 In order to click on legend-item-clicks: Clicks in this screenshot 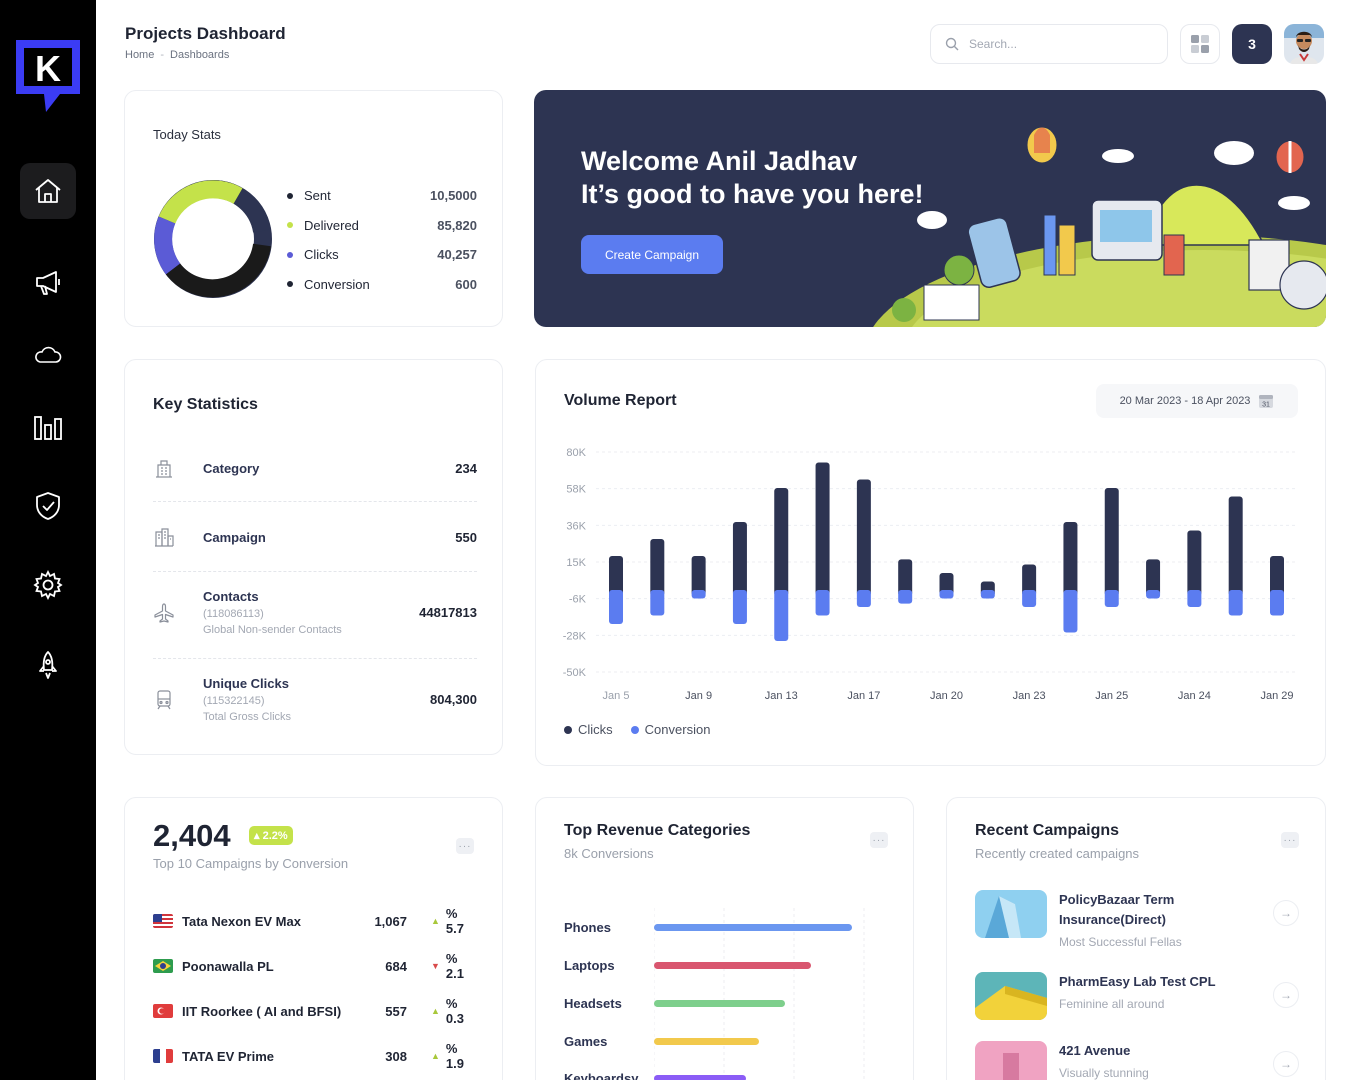, I will do `click(588, 729)`.